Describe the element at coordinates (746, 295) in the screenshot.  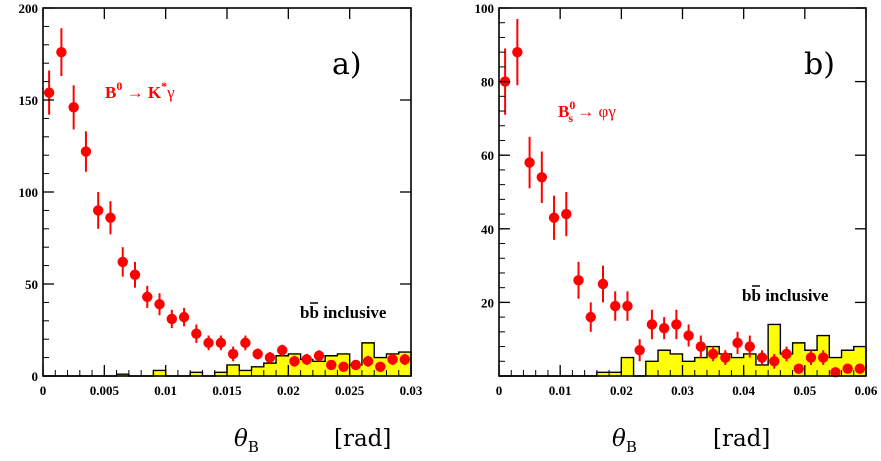
I see `bkg-b-b1: b` at that location.